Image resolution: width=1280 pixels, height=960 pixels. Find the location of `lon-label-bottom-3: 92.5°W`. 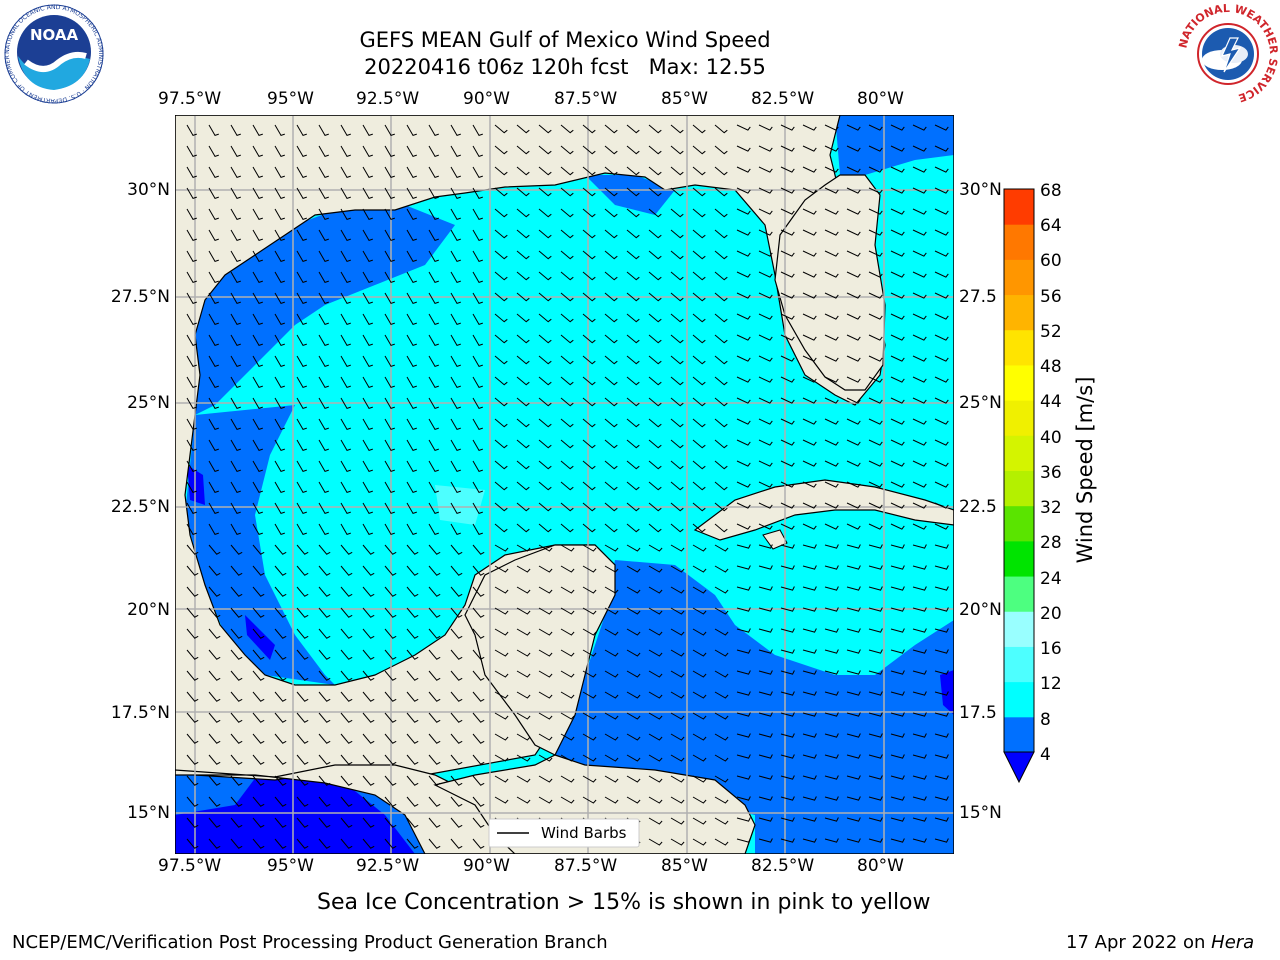

lon-label-bottom-3: 92.5°W is located at coordinates (388, 866).